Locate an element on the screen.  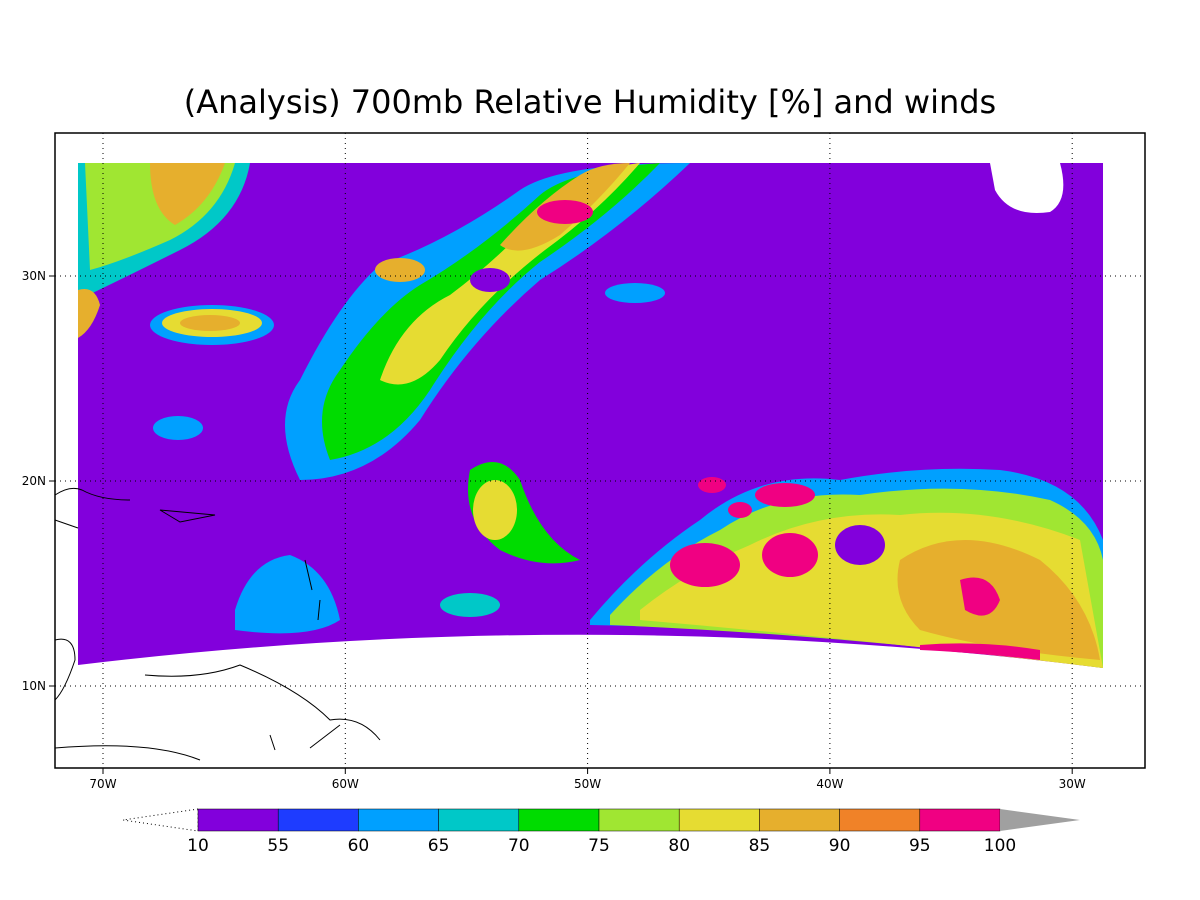
lon-tick-label: 30W is located at coordinates (1072, 784).